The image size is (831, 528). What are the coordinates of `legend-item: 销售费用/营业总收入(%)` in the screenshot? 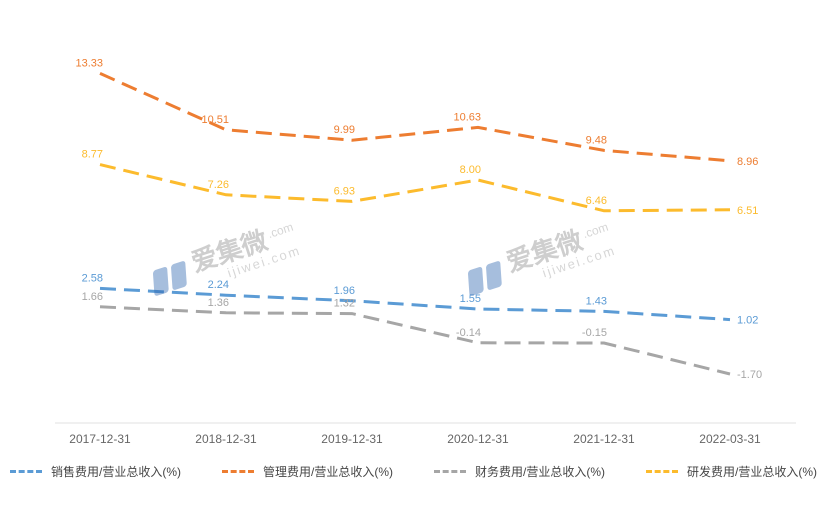 It's located at (95, 471).